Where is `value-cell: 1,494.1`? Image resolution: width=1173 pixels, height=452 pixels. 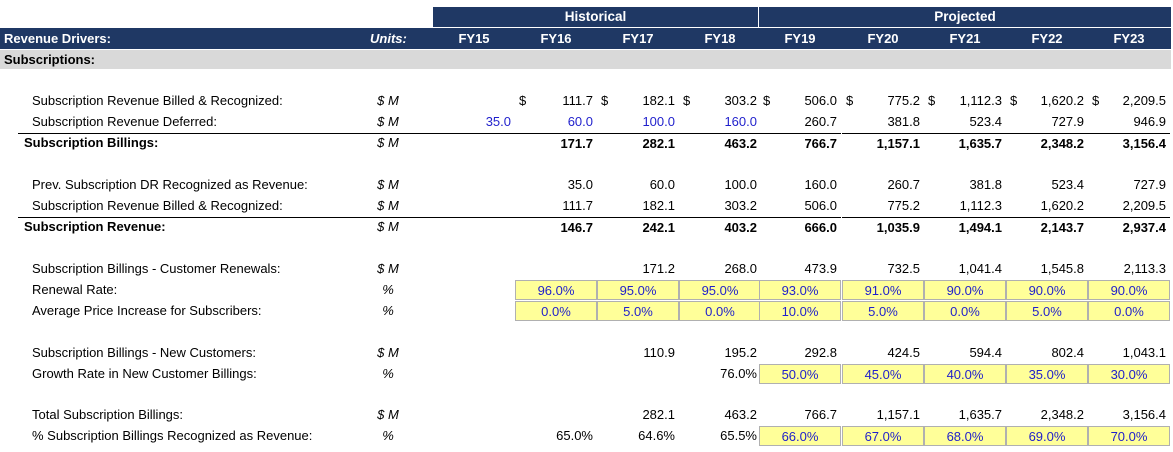 value-cell: 1,494.1 is located at coordinates (965, 227).